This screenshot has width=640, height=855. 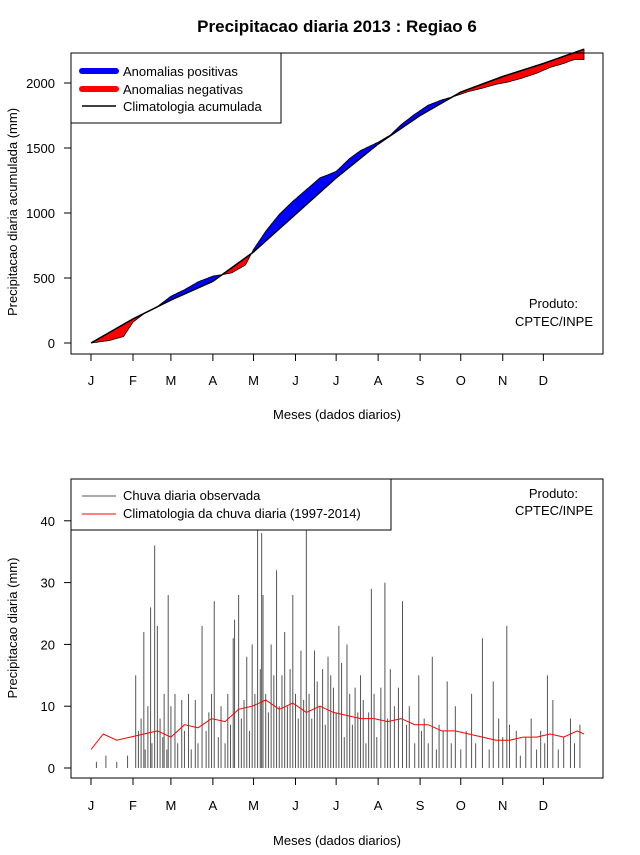 I want to click on y-tick-label: 20, so click(x=48, y=644).